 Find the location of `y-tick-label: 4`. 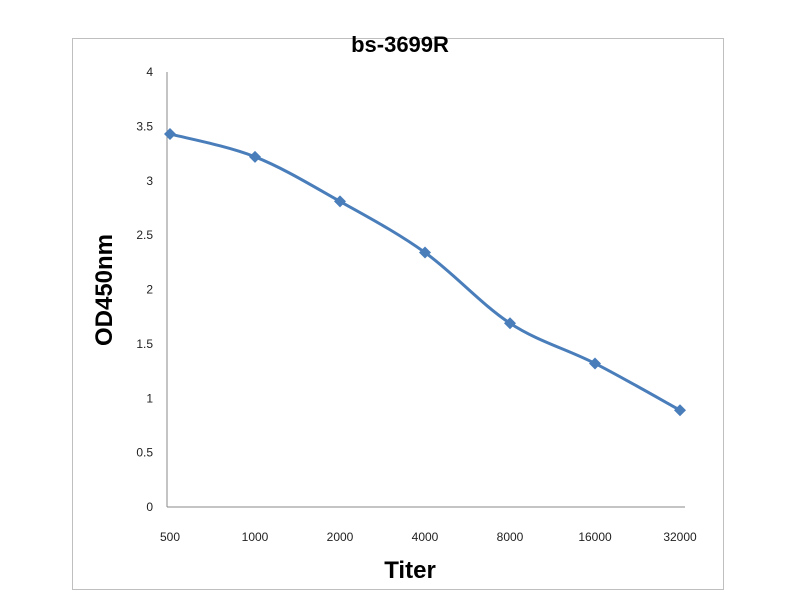

y-tick-label: 4 is located at coordinates (149, 72).